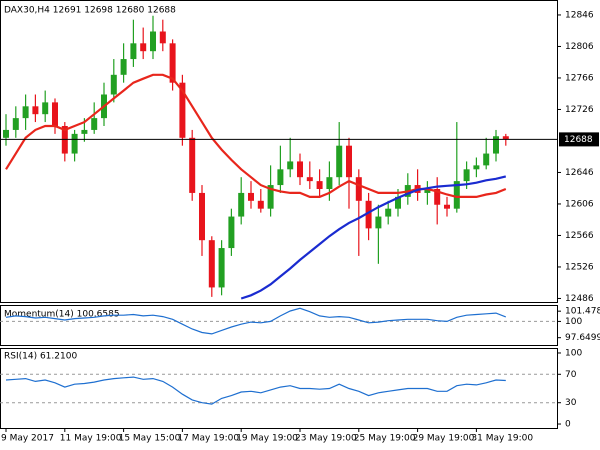  What do you see at coordinates (582, 312) in the screenshot?
I see `y-tick-label: 101.4783` at bounding box center [582, 312].